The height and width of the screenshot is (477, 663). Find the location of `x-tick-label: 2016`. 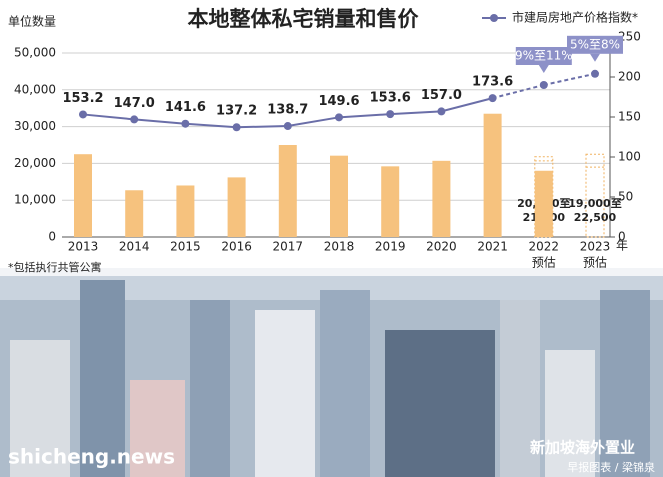

x-tick-label: 2016 is located at coordinates (236, 247).